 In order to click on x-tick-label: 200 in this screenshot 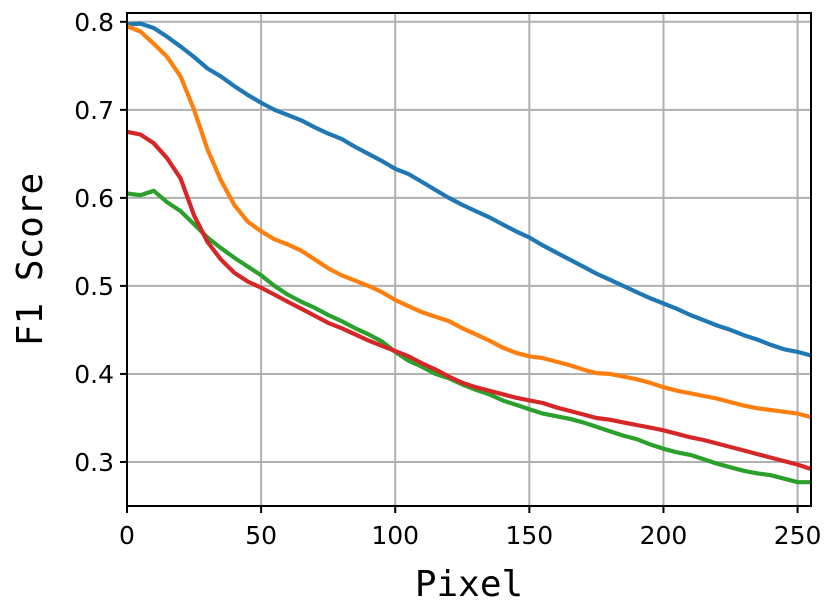, I will do `click(664, 535)`.